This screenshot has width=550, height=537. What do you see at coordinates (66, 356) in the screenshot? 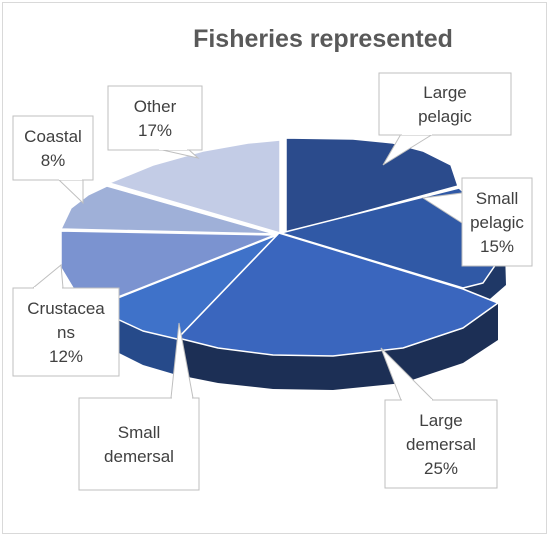
I see `label-text-line: 12%` at bounding box center [66, 356].